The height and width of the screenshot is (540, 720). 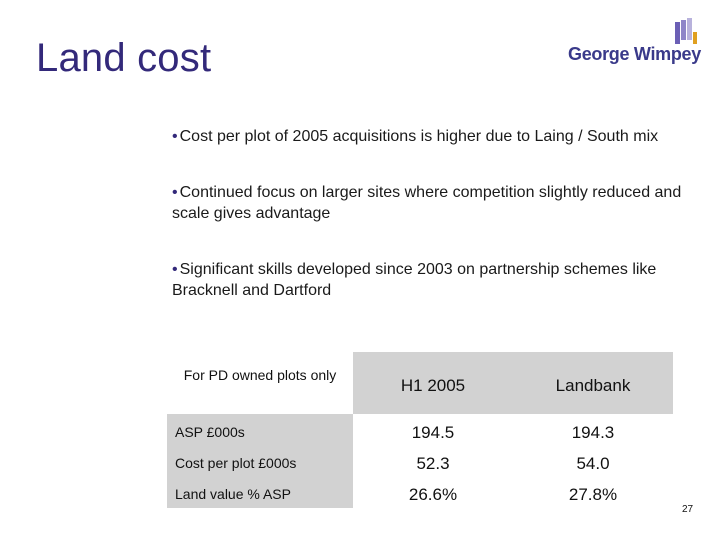 I want to click on cell-land-value-h1-2005: 26.6%, so click(x=433, y=494).